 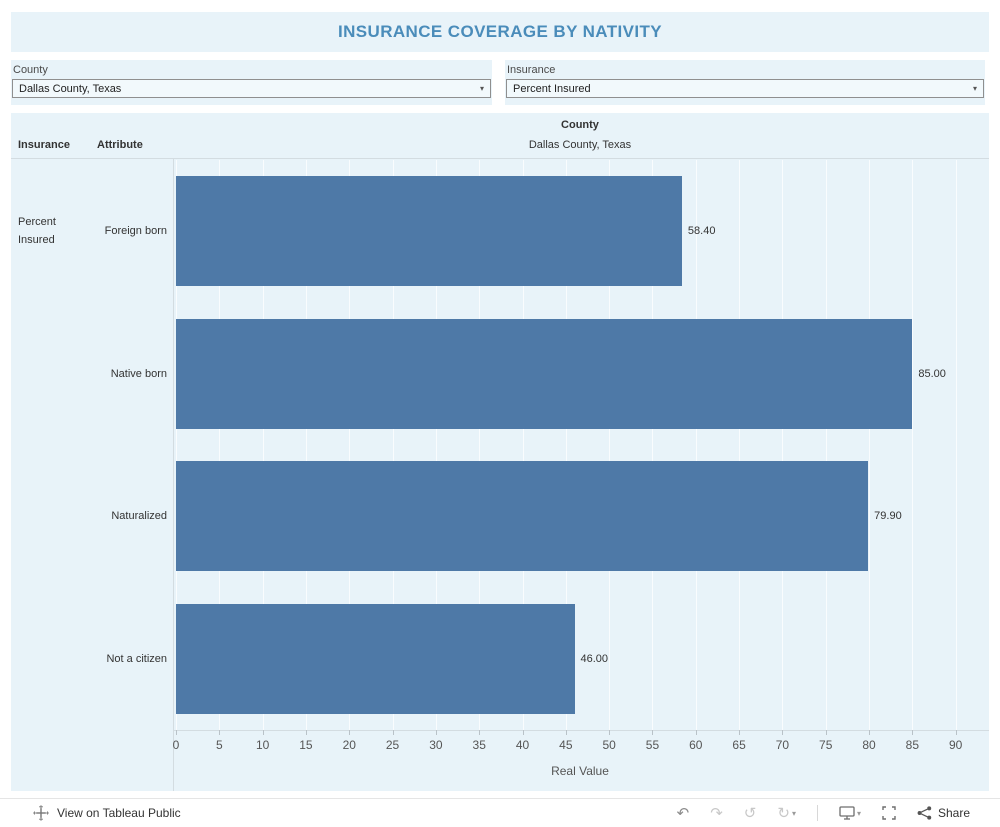 What do you see at coordinates (750, 812) in the screenshot?
I see `reset-icon: ↺` at bounding box center [750, 812].